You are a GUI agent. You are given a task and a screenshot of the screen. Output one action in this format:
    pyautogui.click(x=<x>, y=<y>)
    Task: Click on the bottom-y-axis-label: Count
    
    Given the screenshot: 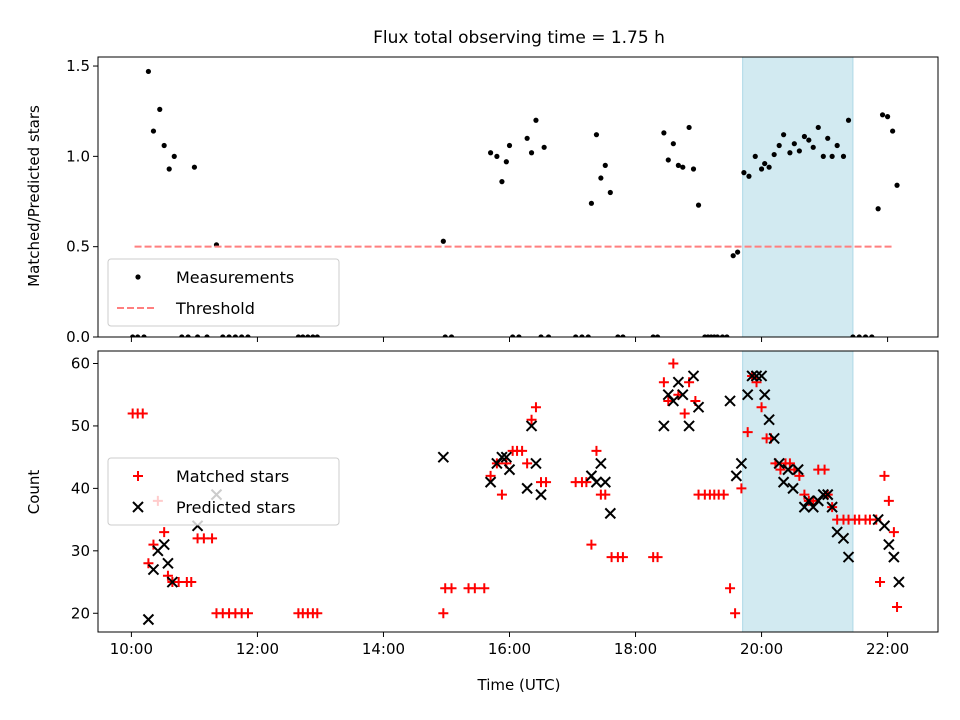 What is the action you would take?
    pyautogui.click(x=34, y=492)
    